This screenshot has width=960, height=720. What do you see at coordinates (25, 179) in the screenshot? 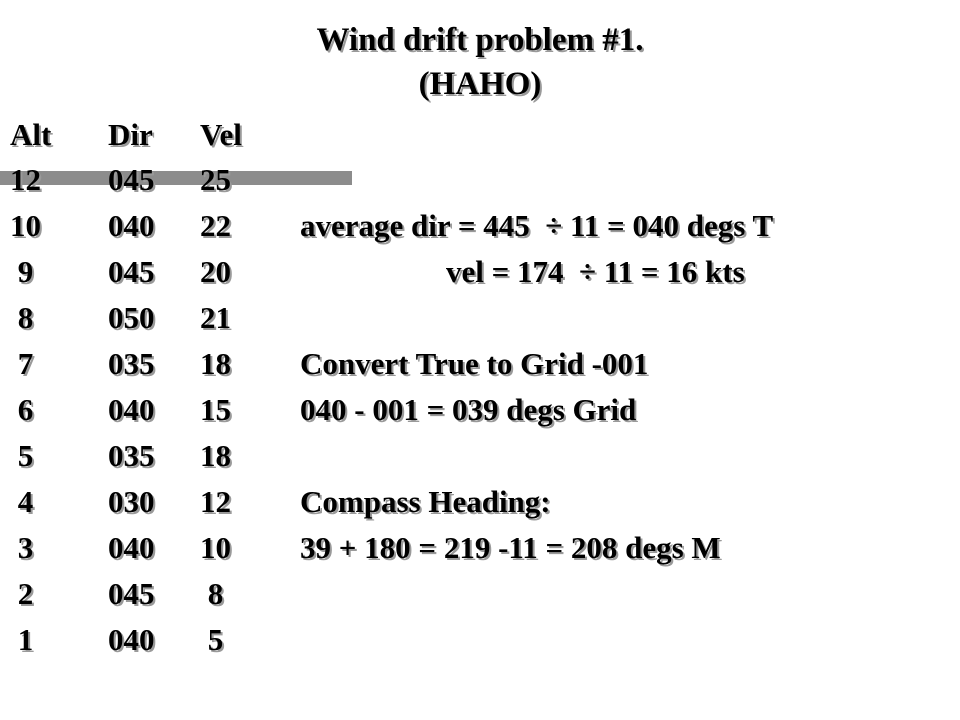
I see `cell-alt: 12` at bounding box center [25, 179].